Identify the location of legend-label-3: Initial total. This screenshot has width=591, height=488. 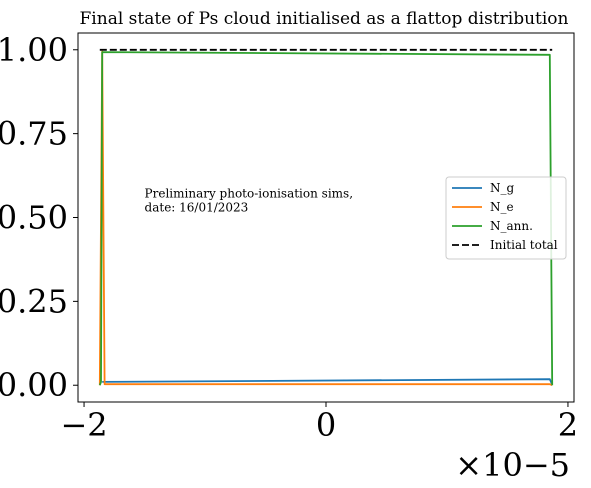
(524, 245).